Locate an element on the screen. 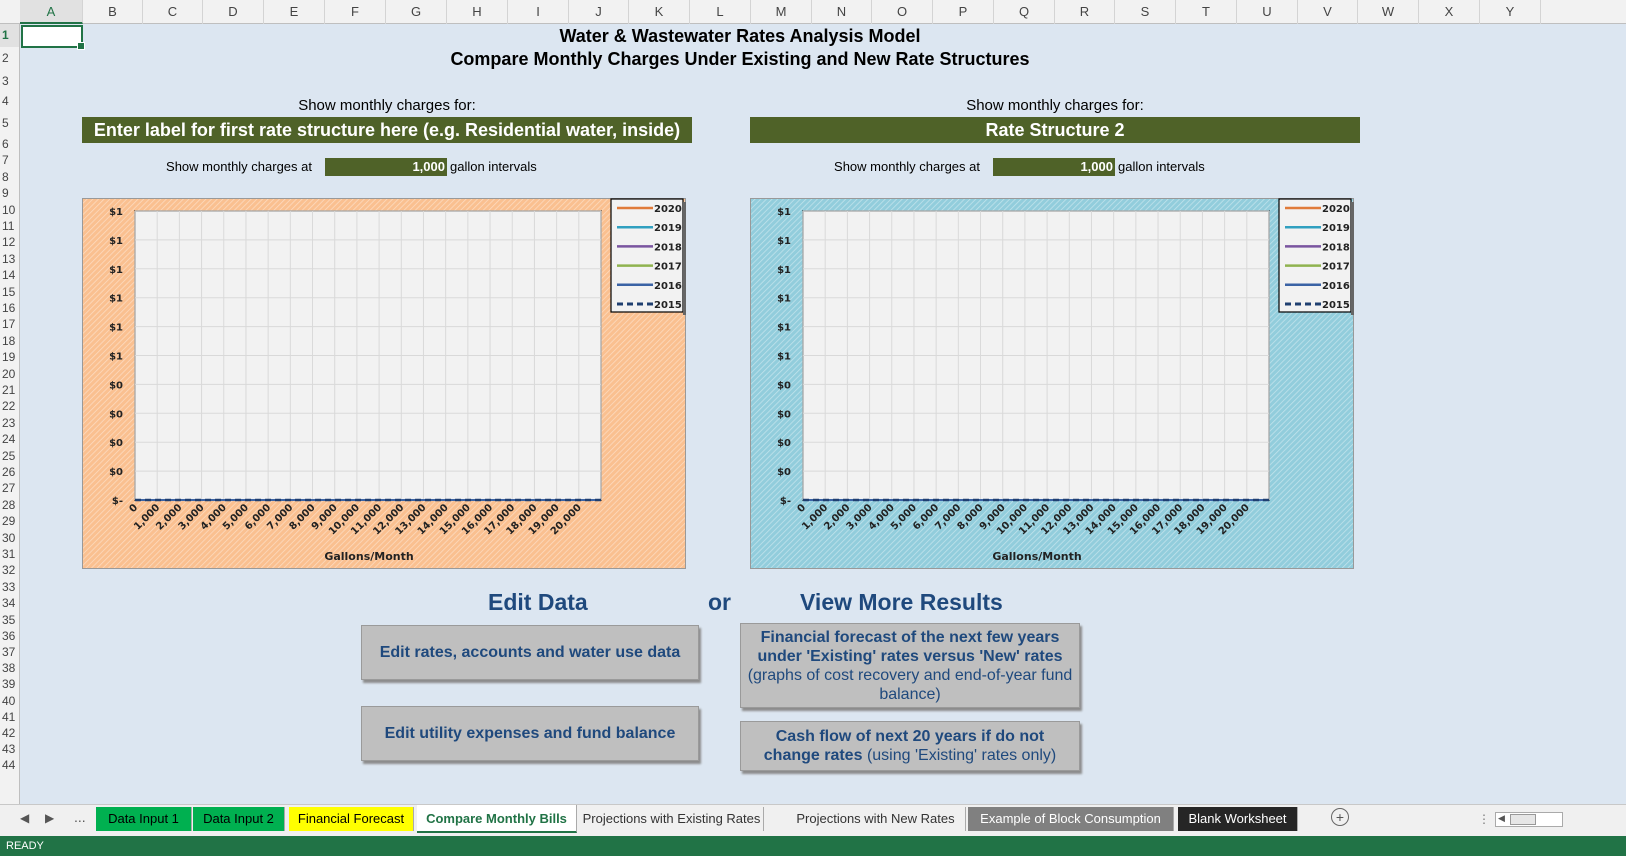 The height and width of the screenshot is (856, 1626). row-header-24: 24 is located at coordinates (9, 439).